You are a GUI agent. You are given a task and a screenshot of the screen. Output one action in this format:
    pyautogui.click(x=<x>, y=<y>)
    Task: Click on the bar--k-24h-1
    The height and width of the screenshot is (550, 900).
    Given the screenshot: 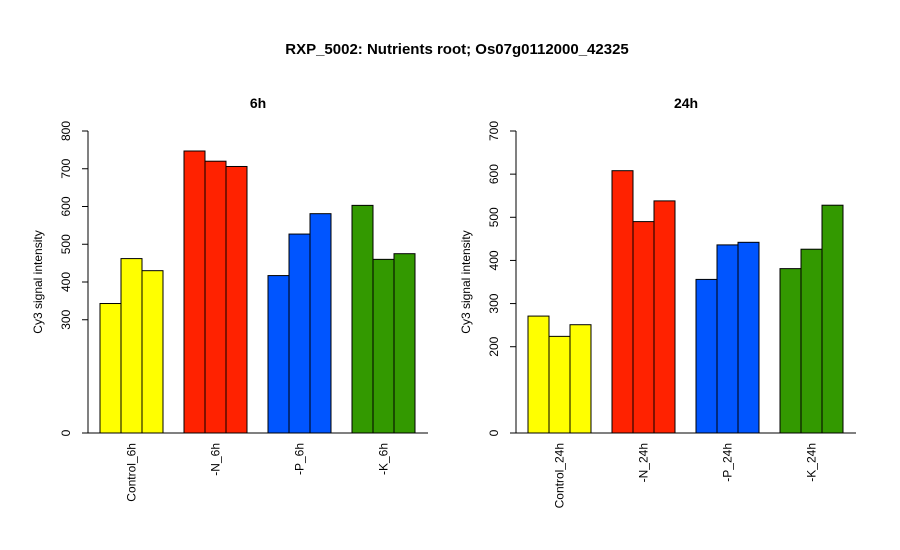 What is the action you would take?
    pyautogui.click(x=790, y=351)
    